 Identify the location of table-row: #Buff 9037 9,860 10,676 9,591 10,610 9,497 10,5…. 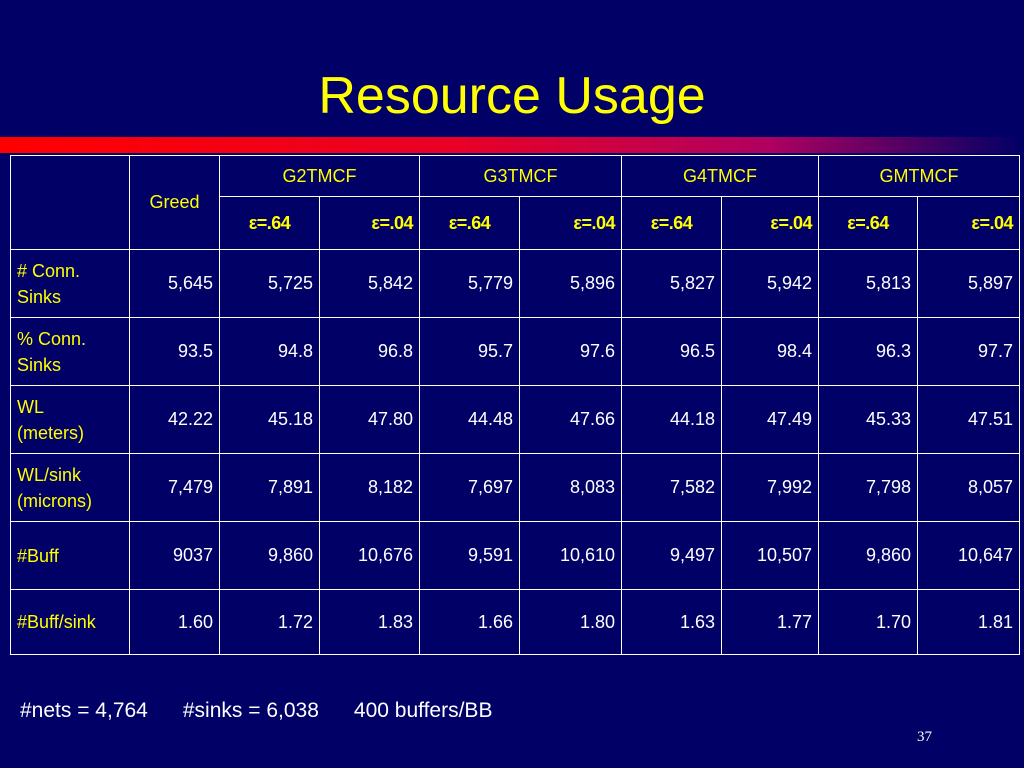
(515, 555).